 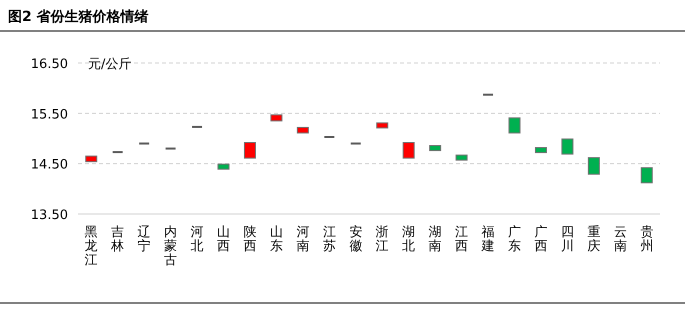 What do you see at coordinates (49, 64) in the screenshot?
I see `y-tick-label: 16.50` at bounding box center [49, 64].